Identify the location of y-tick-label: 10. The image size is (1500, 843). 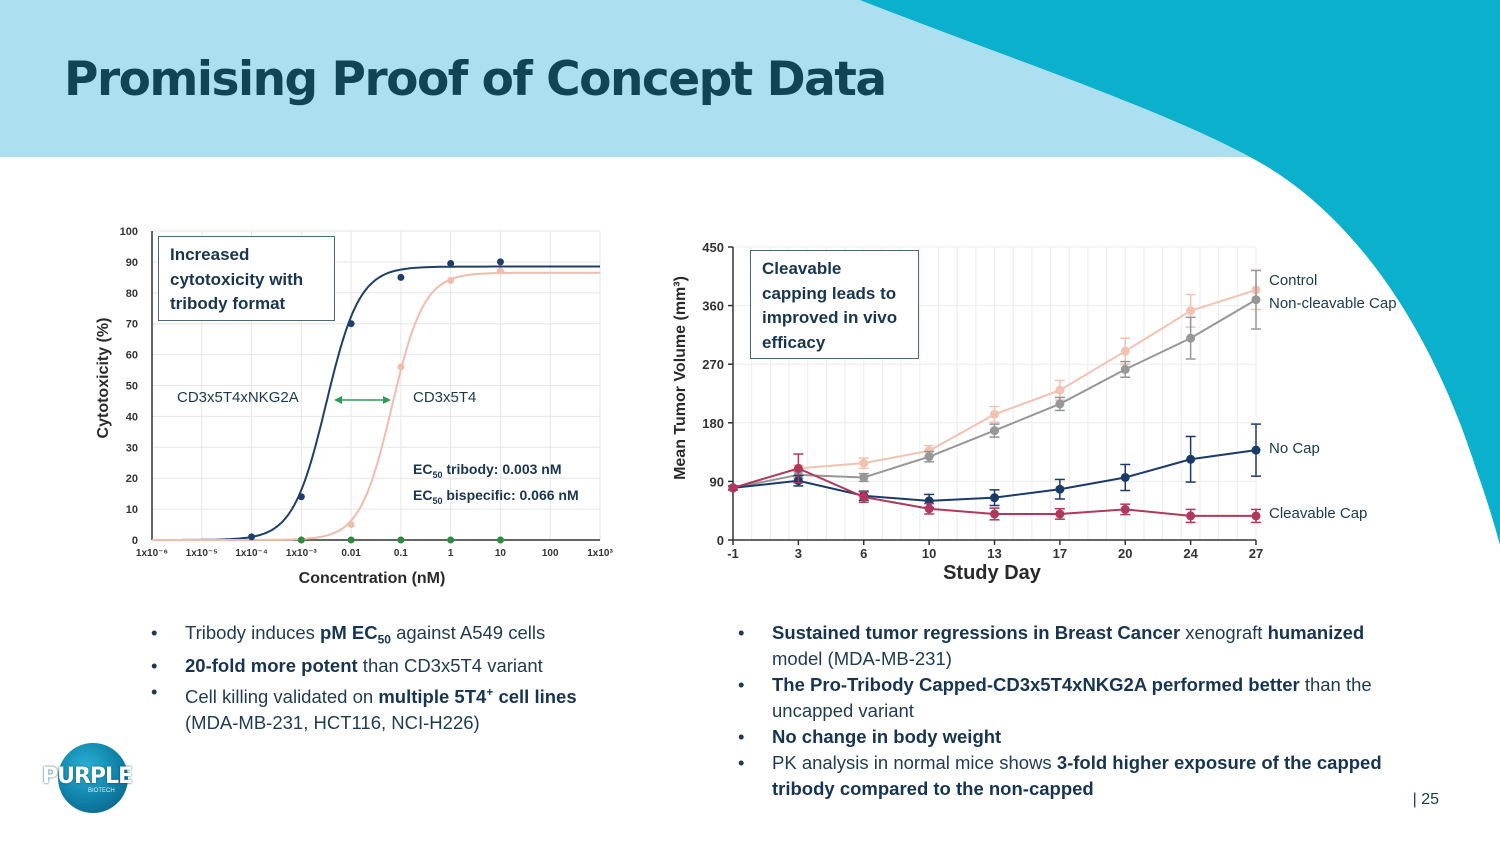
(132, 510).